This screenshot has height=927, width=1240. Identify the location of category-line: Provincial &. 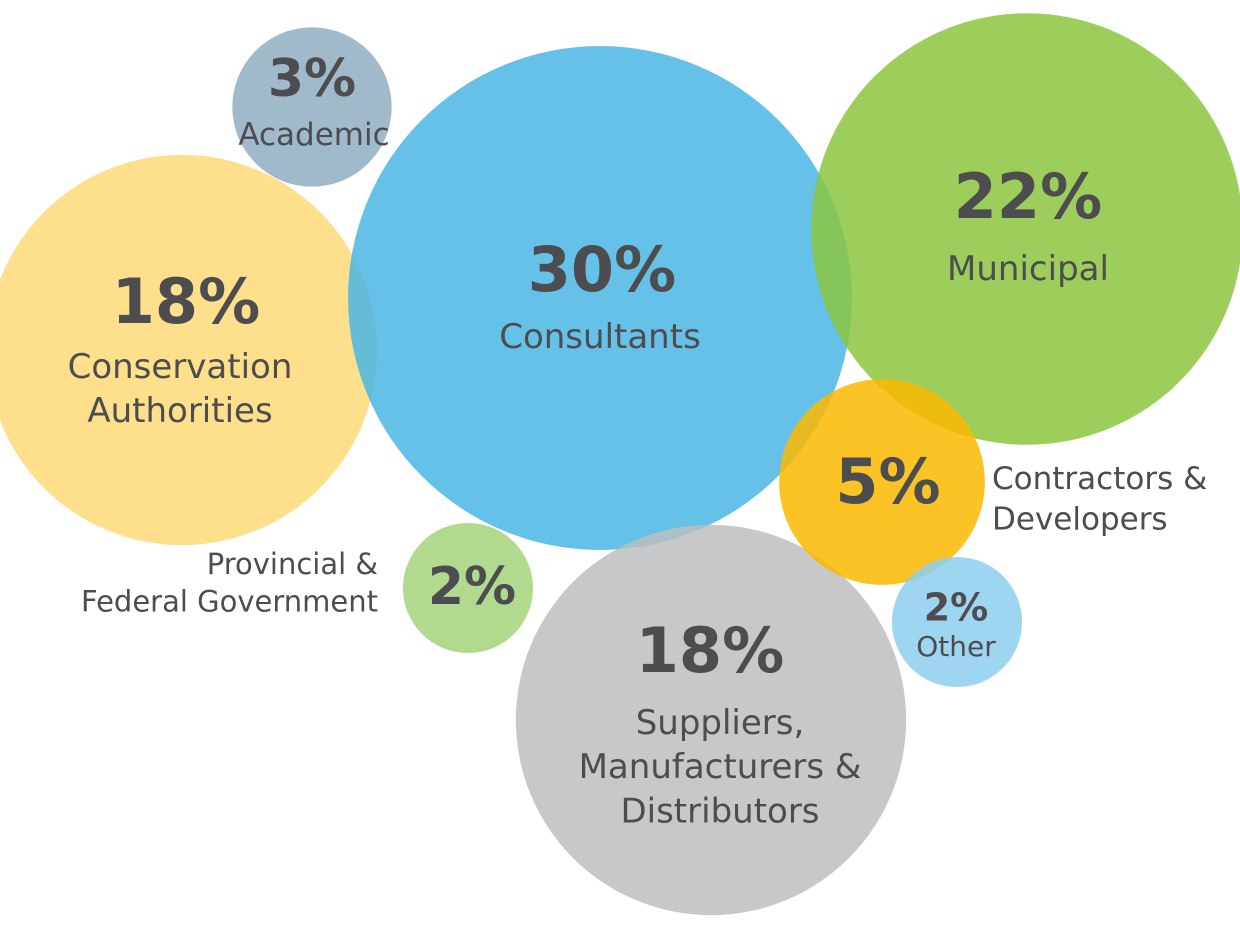
(292, 564).